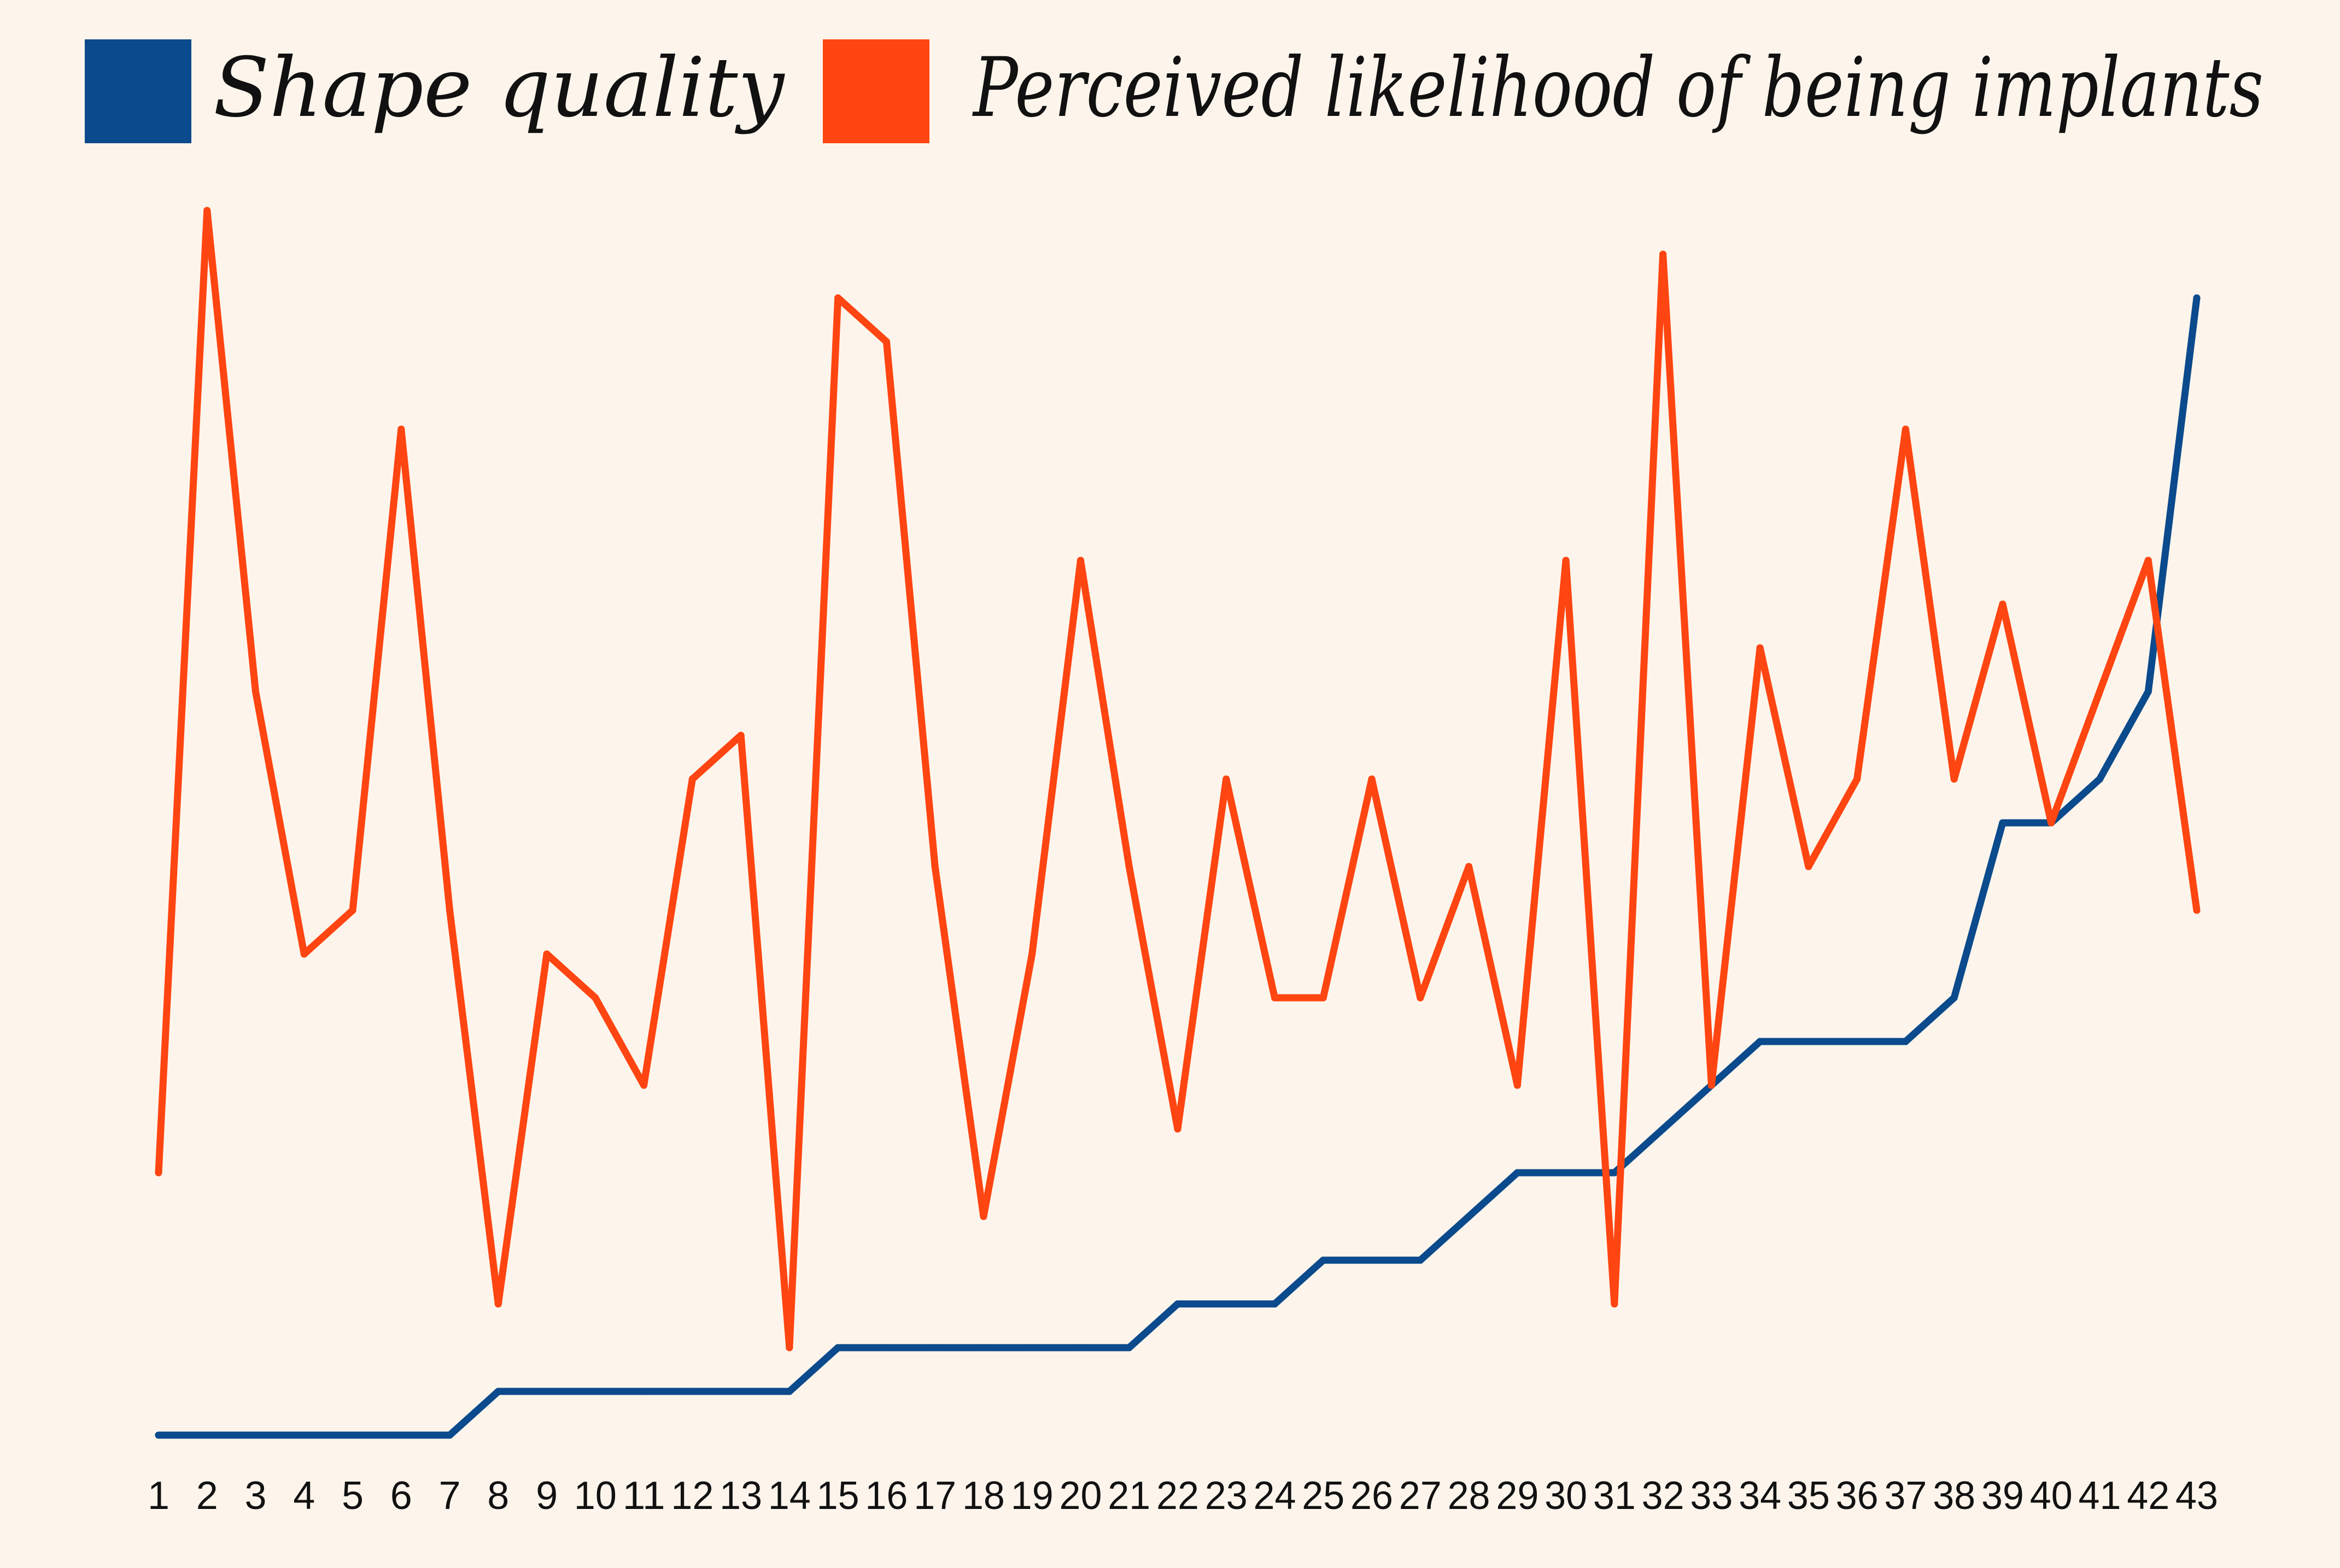 This screenshot has width=2340, height=1568. Describe the element at coordinates (692, 1496) in the screenshot. I see `x-tick-label-12: 12` at that location.